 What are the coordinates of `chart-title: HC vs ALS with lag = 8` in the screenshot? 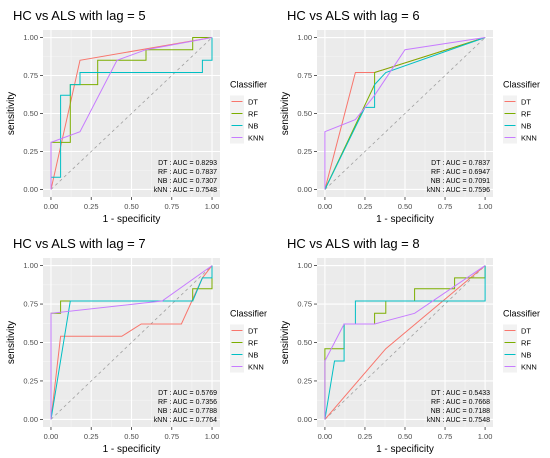 It's located at (353, 243).